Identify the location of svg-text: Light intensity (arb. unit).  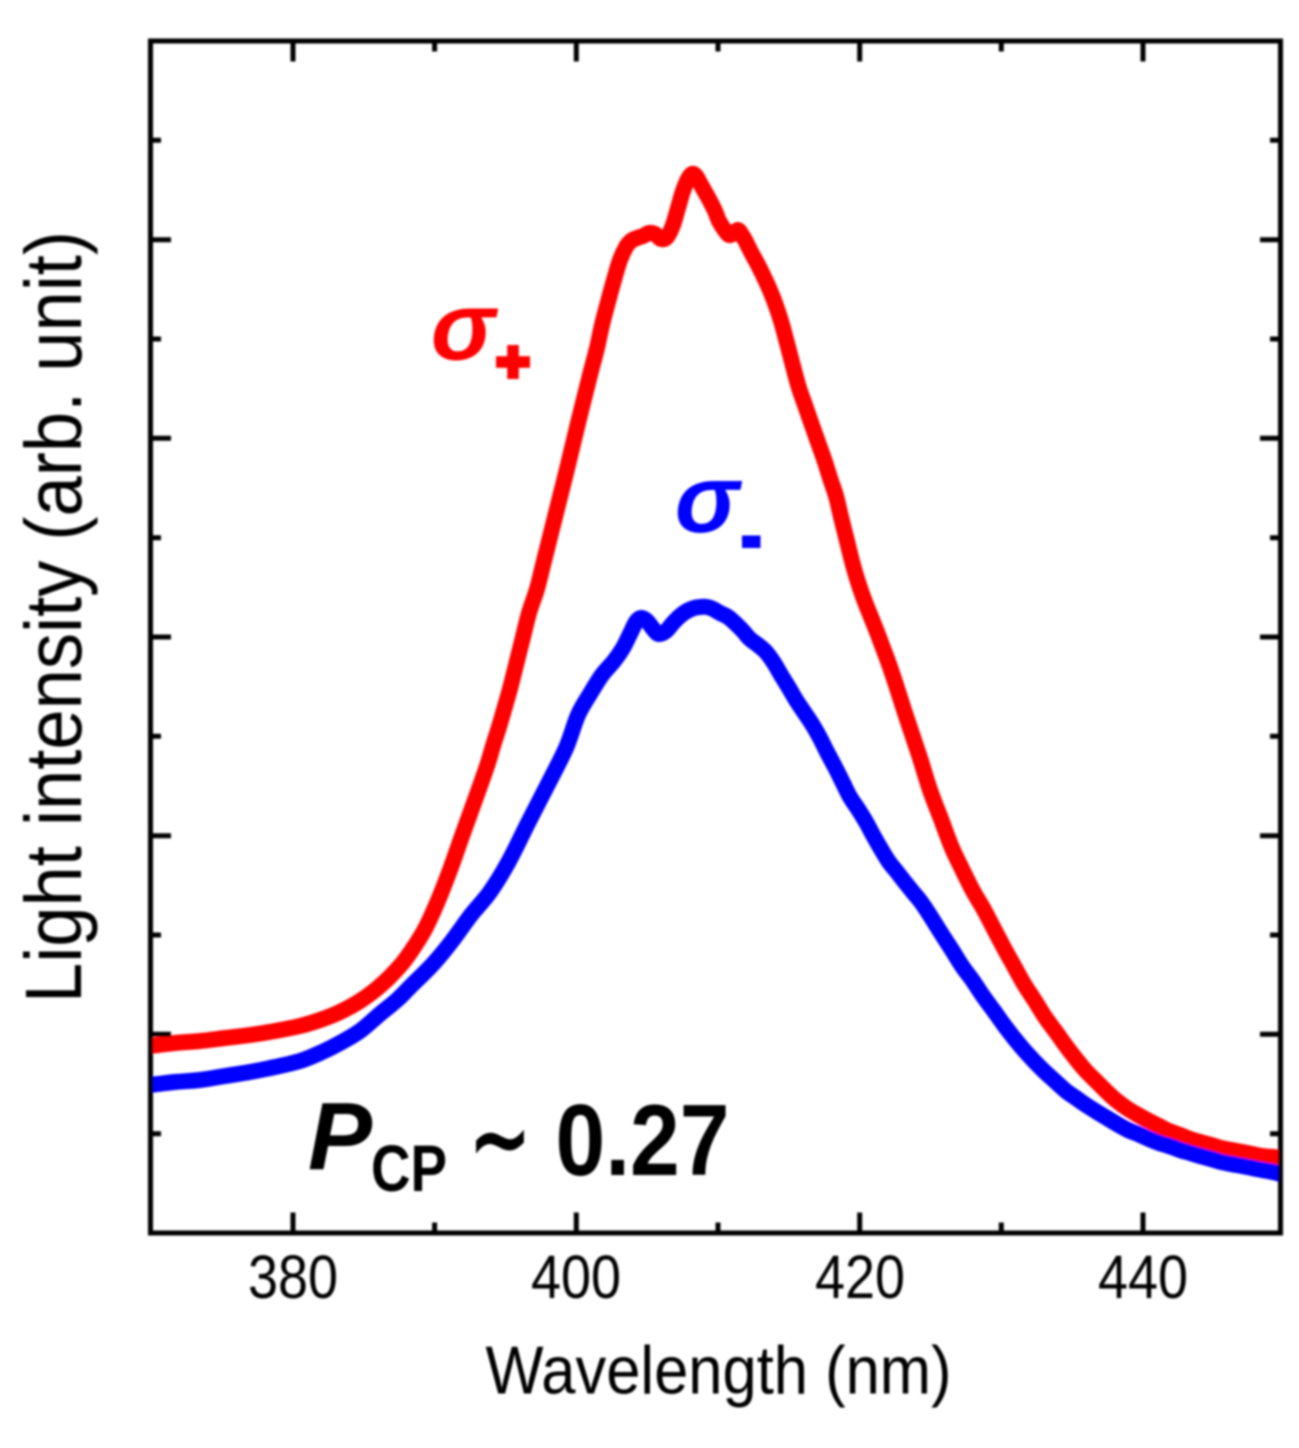
(53, 617).